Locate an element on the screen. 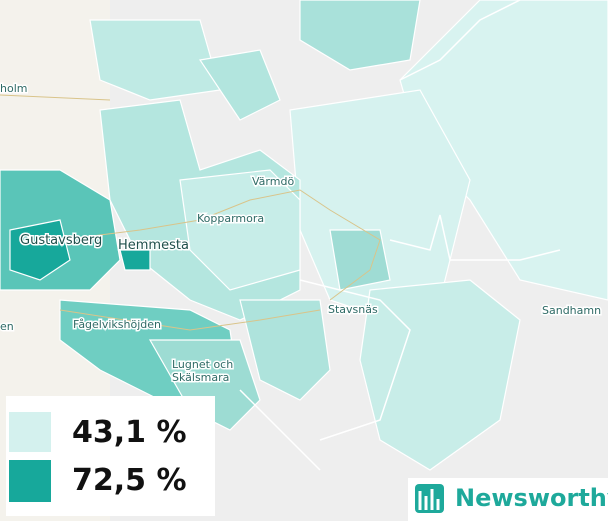 The height and width of the screenshot is (521, 608). place-label: Hemmesta is located at coordinates (153, 245).